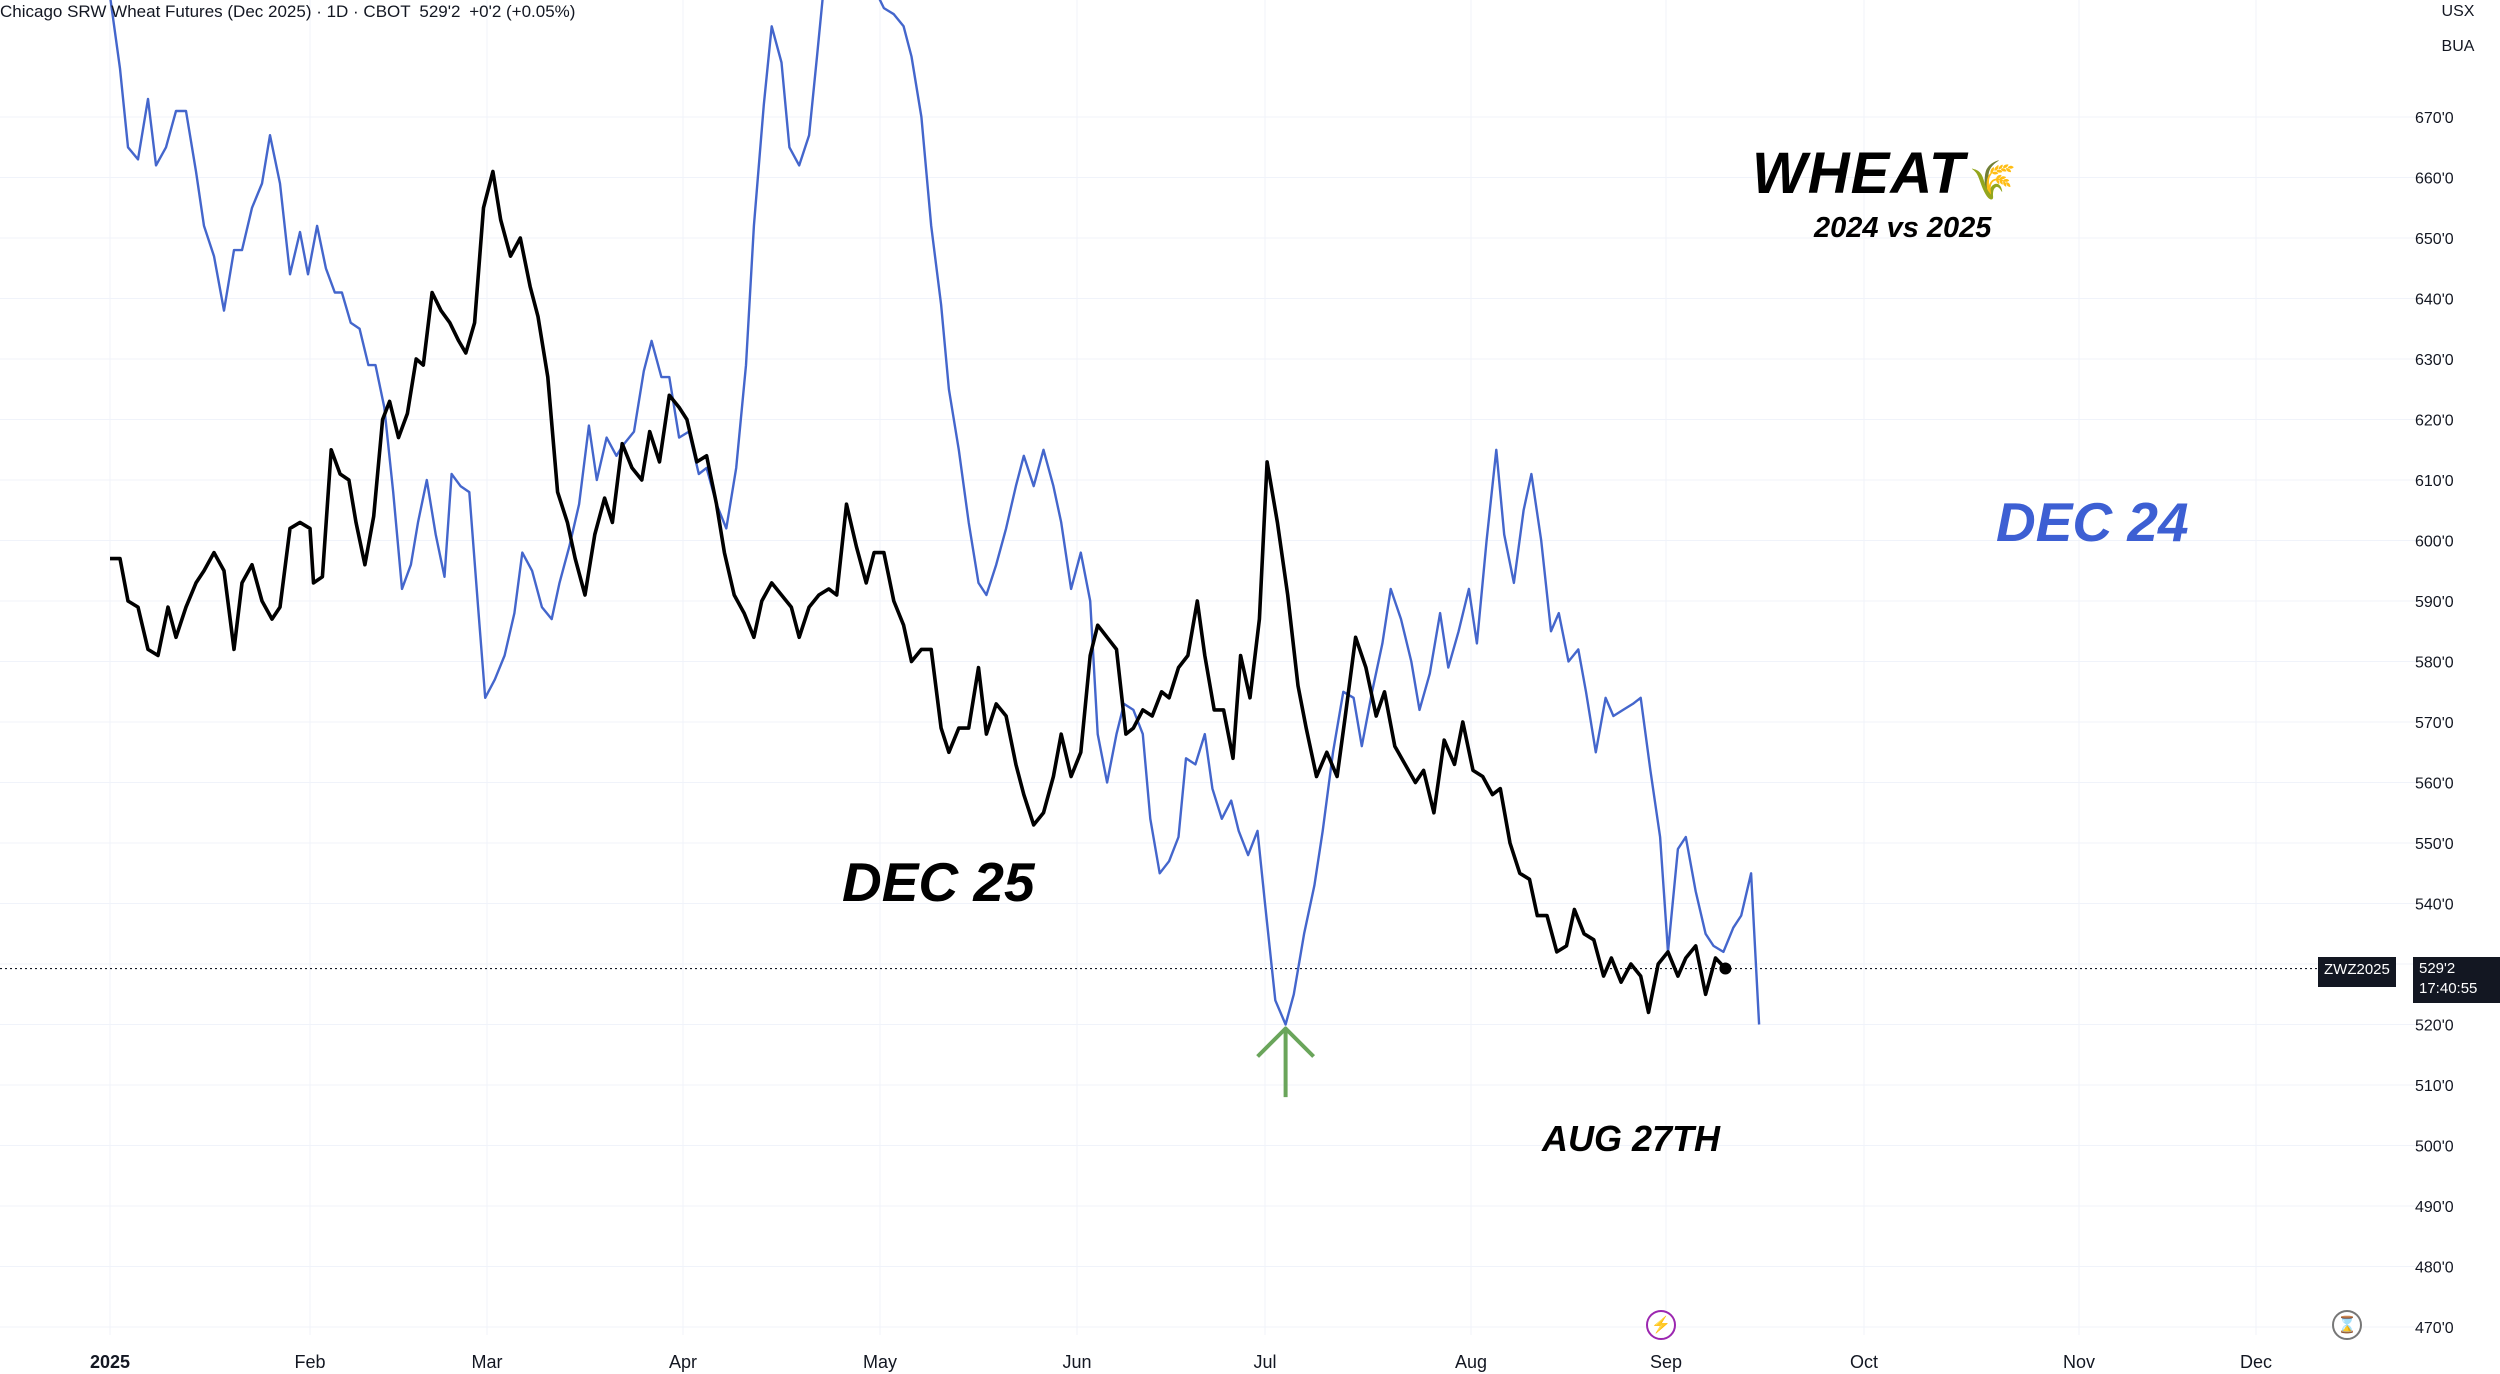  Describe the element at coordinates (2434, 300) in the screenshot. I see `y-tick-label: 640'0` at that location.